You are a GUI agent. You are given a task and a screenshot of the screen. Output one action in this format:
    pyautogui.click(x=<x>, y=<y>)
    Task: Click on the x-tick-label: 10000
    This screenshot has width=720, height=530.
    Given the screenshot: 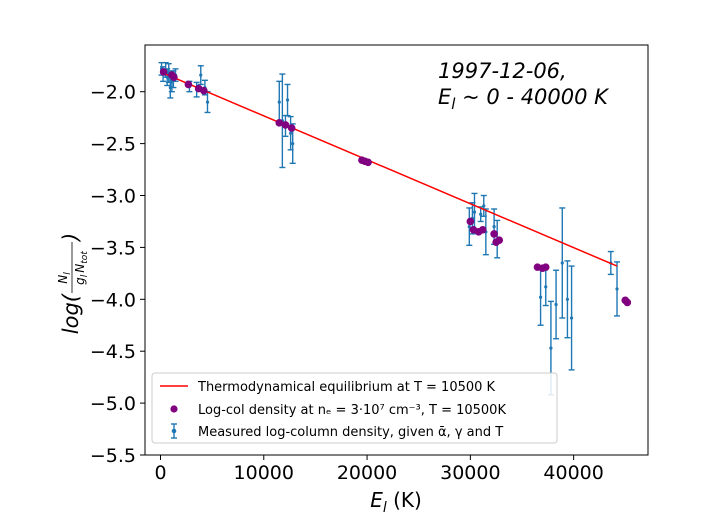 What is the action you would take?
    pyautogui.click(x=264, y=473)
    